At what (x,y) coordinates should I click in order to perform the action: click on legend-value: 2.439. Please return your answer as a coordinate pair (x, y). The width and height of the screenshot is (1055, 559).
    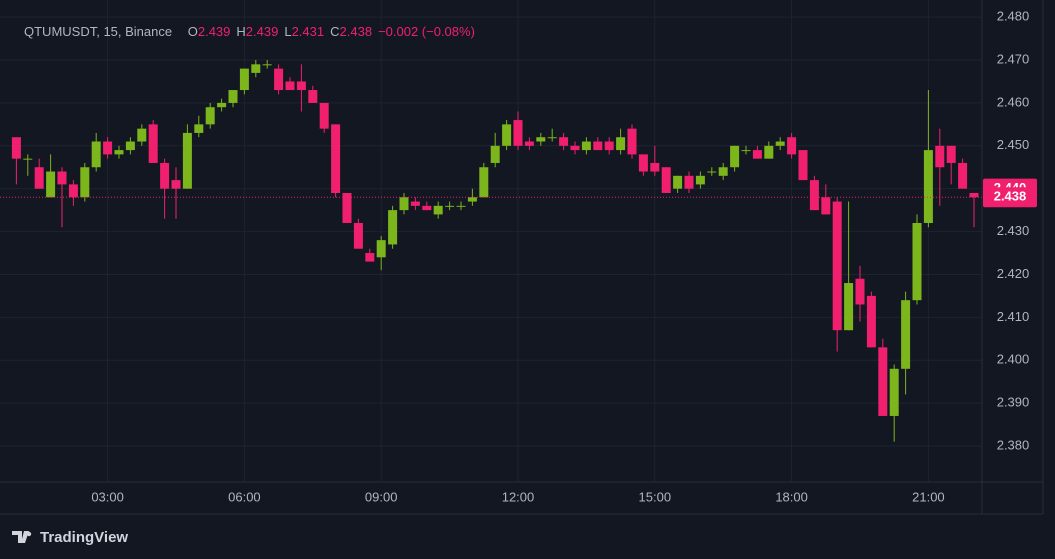
    Looking at the image, I should click on (262, 31).